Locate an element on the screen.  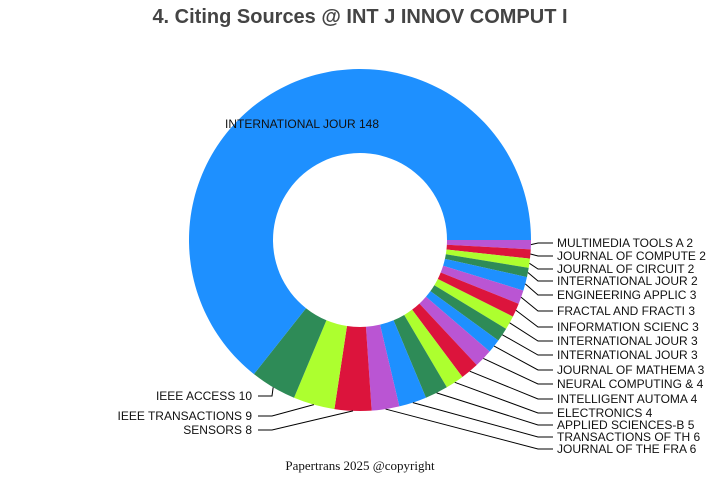
slice-label: NEURAL COMPUTING & 4 is located at coordinates (630, 384).